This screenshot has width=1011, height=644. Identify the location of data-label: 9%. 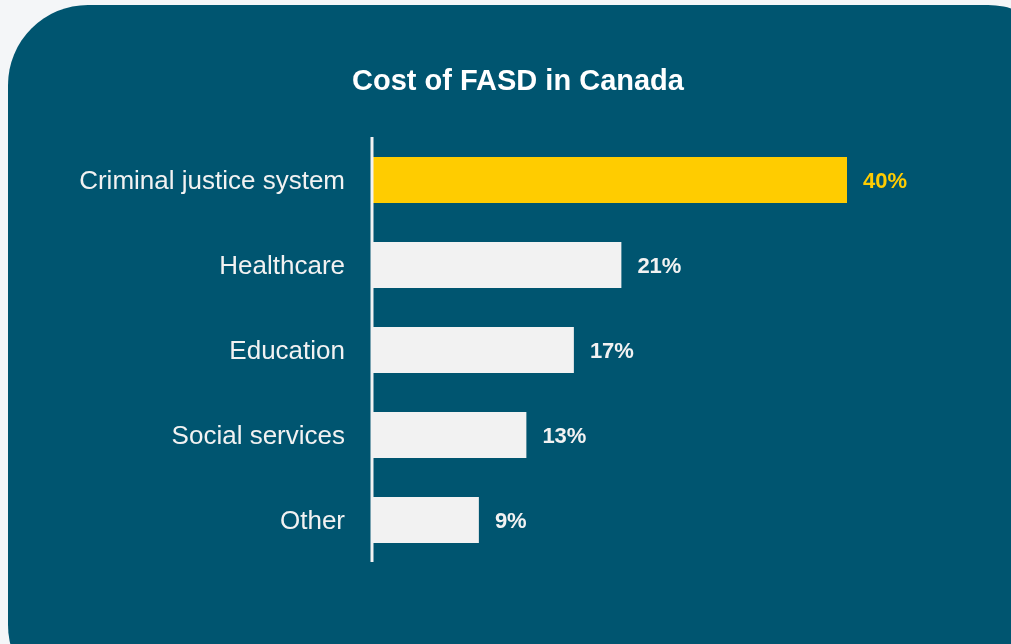
(510, 520).